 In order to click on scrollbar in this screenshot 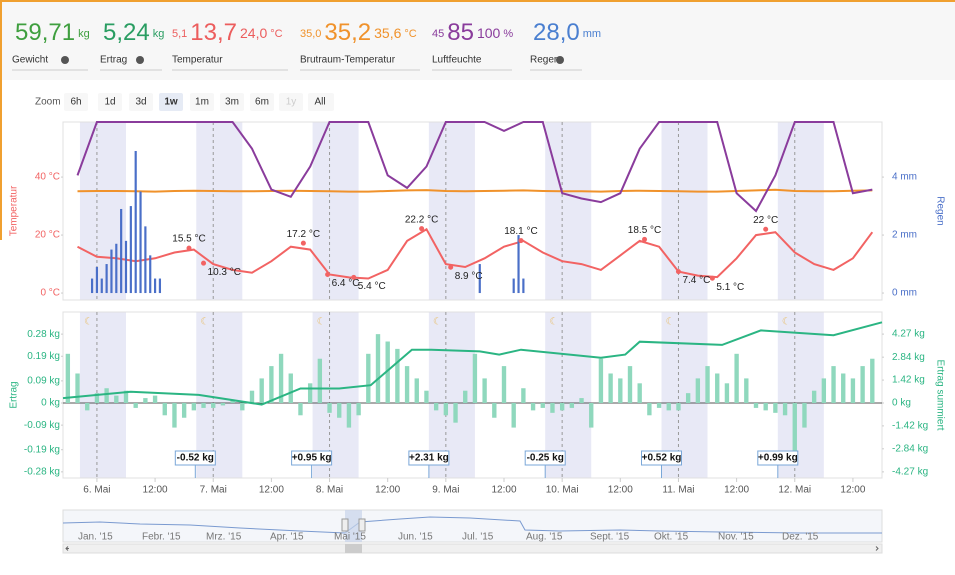, I will do `click(472, 548)`.